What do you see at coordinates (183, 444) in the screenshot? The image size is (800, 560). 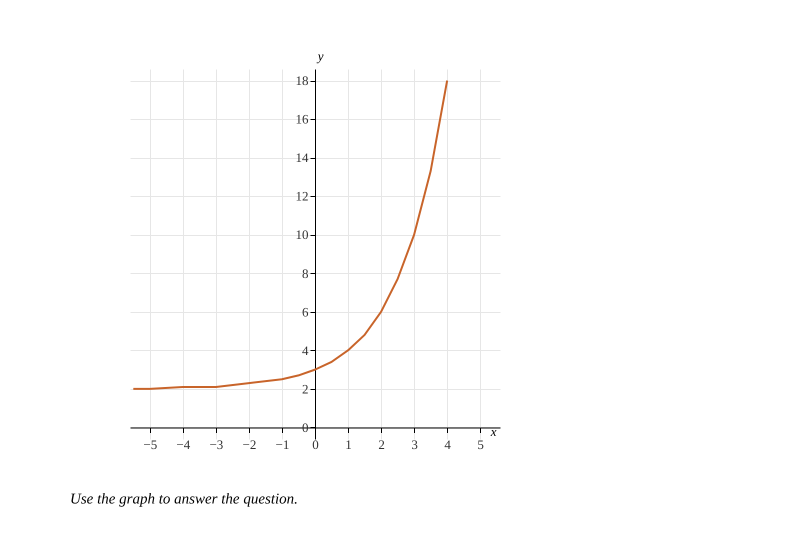 I see `x-tick-label: −4` at bounding box center [183, 444].